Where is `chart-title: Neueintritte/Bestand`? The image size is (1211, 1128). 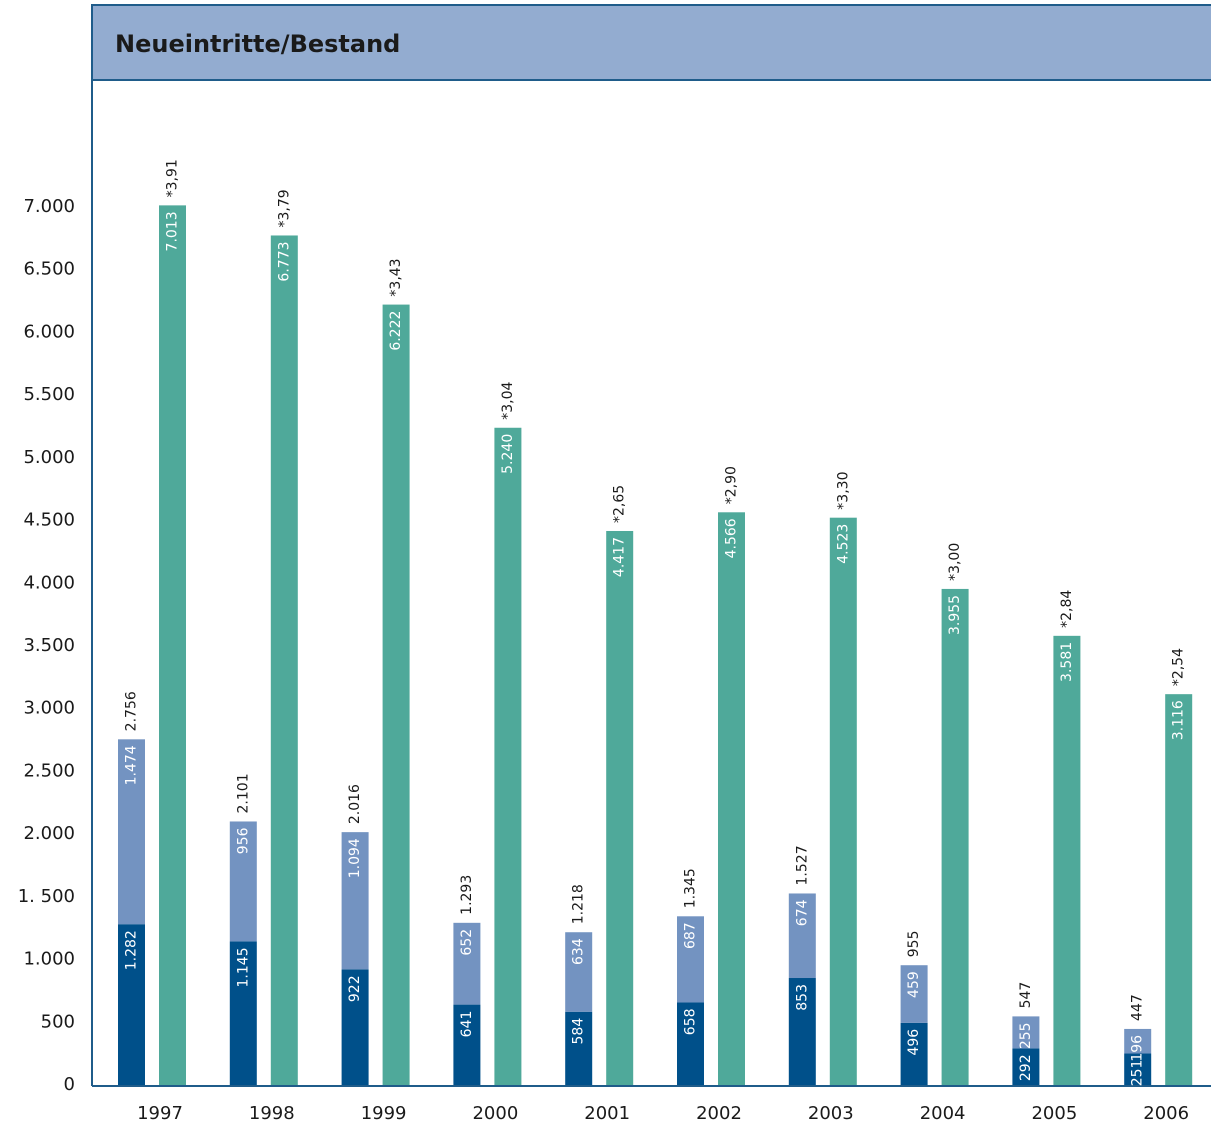
chart-title: Neueintritte/Bestand is located at coordinates (257, 44).